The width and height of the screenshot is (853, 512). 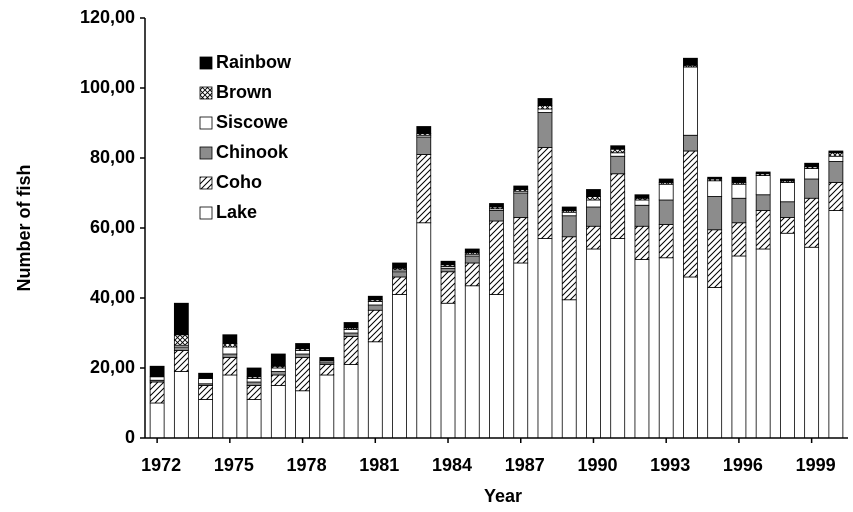 I want to click on x-tick-label: 1972, so click(x=161, y=465).